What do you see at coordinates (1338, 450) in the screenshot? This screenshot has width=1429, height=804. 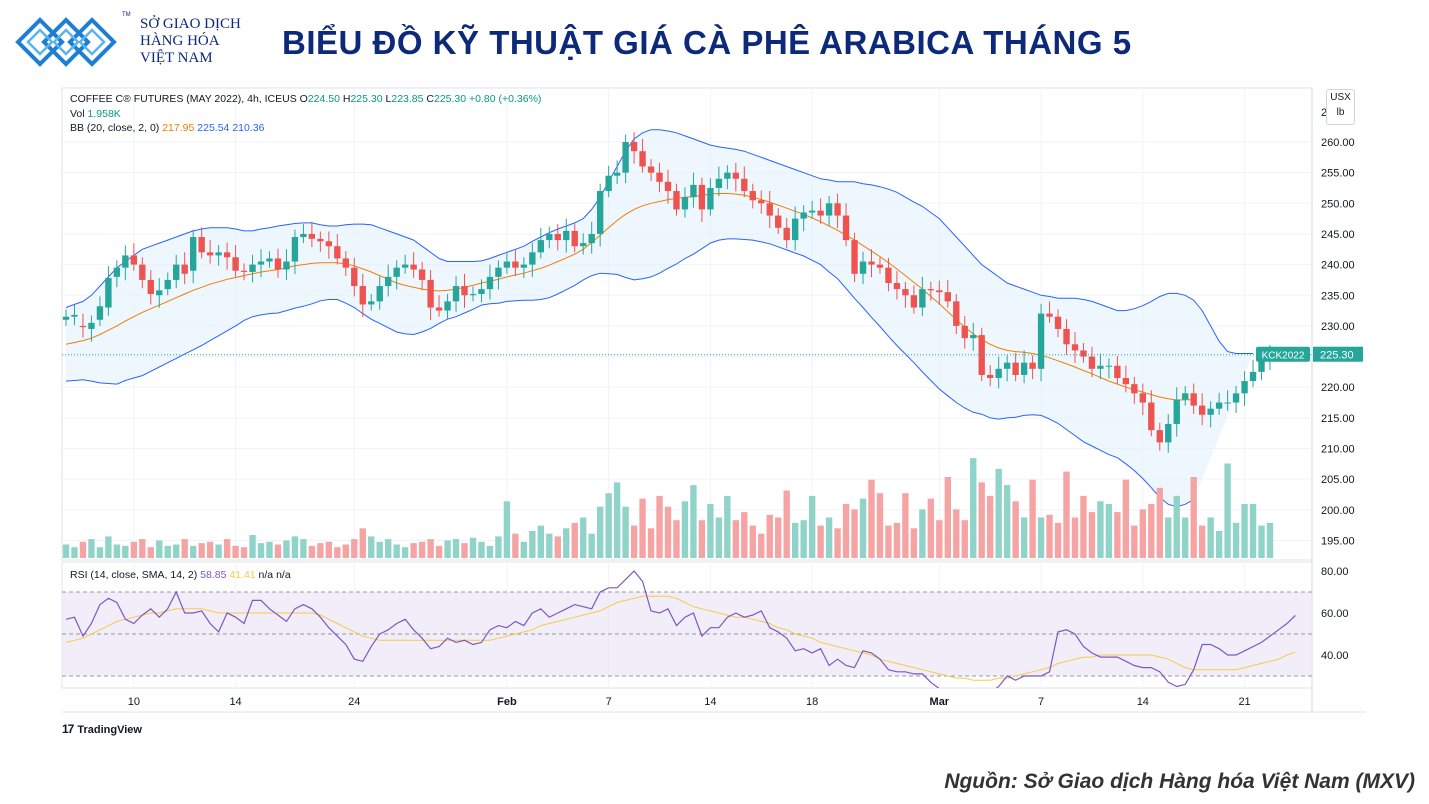 I see `price-tick-label: 210.00` at bounding box center [1338, 450].